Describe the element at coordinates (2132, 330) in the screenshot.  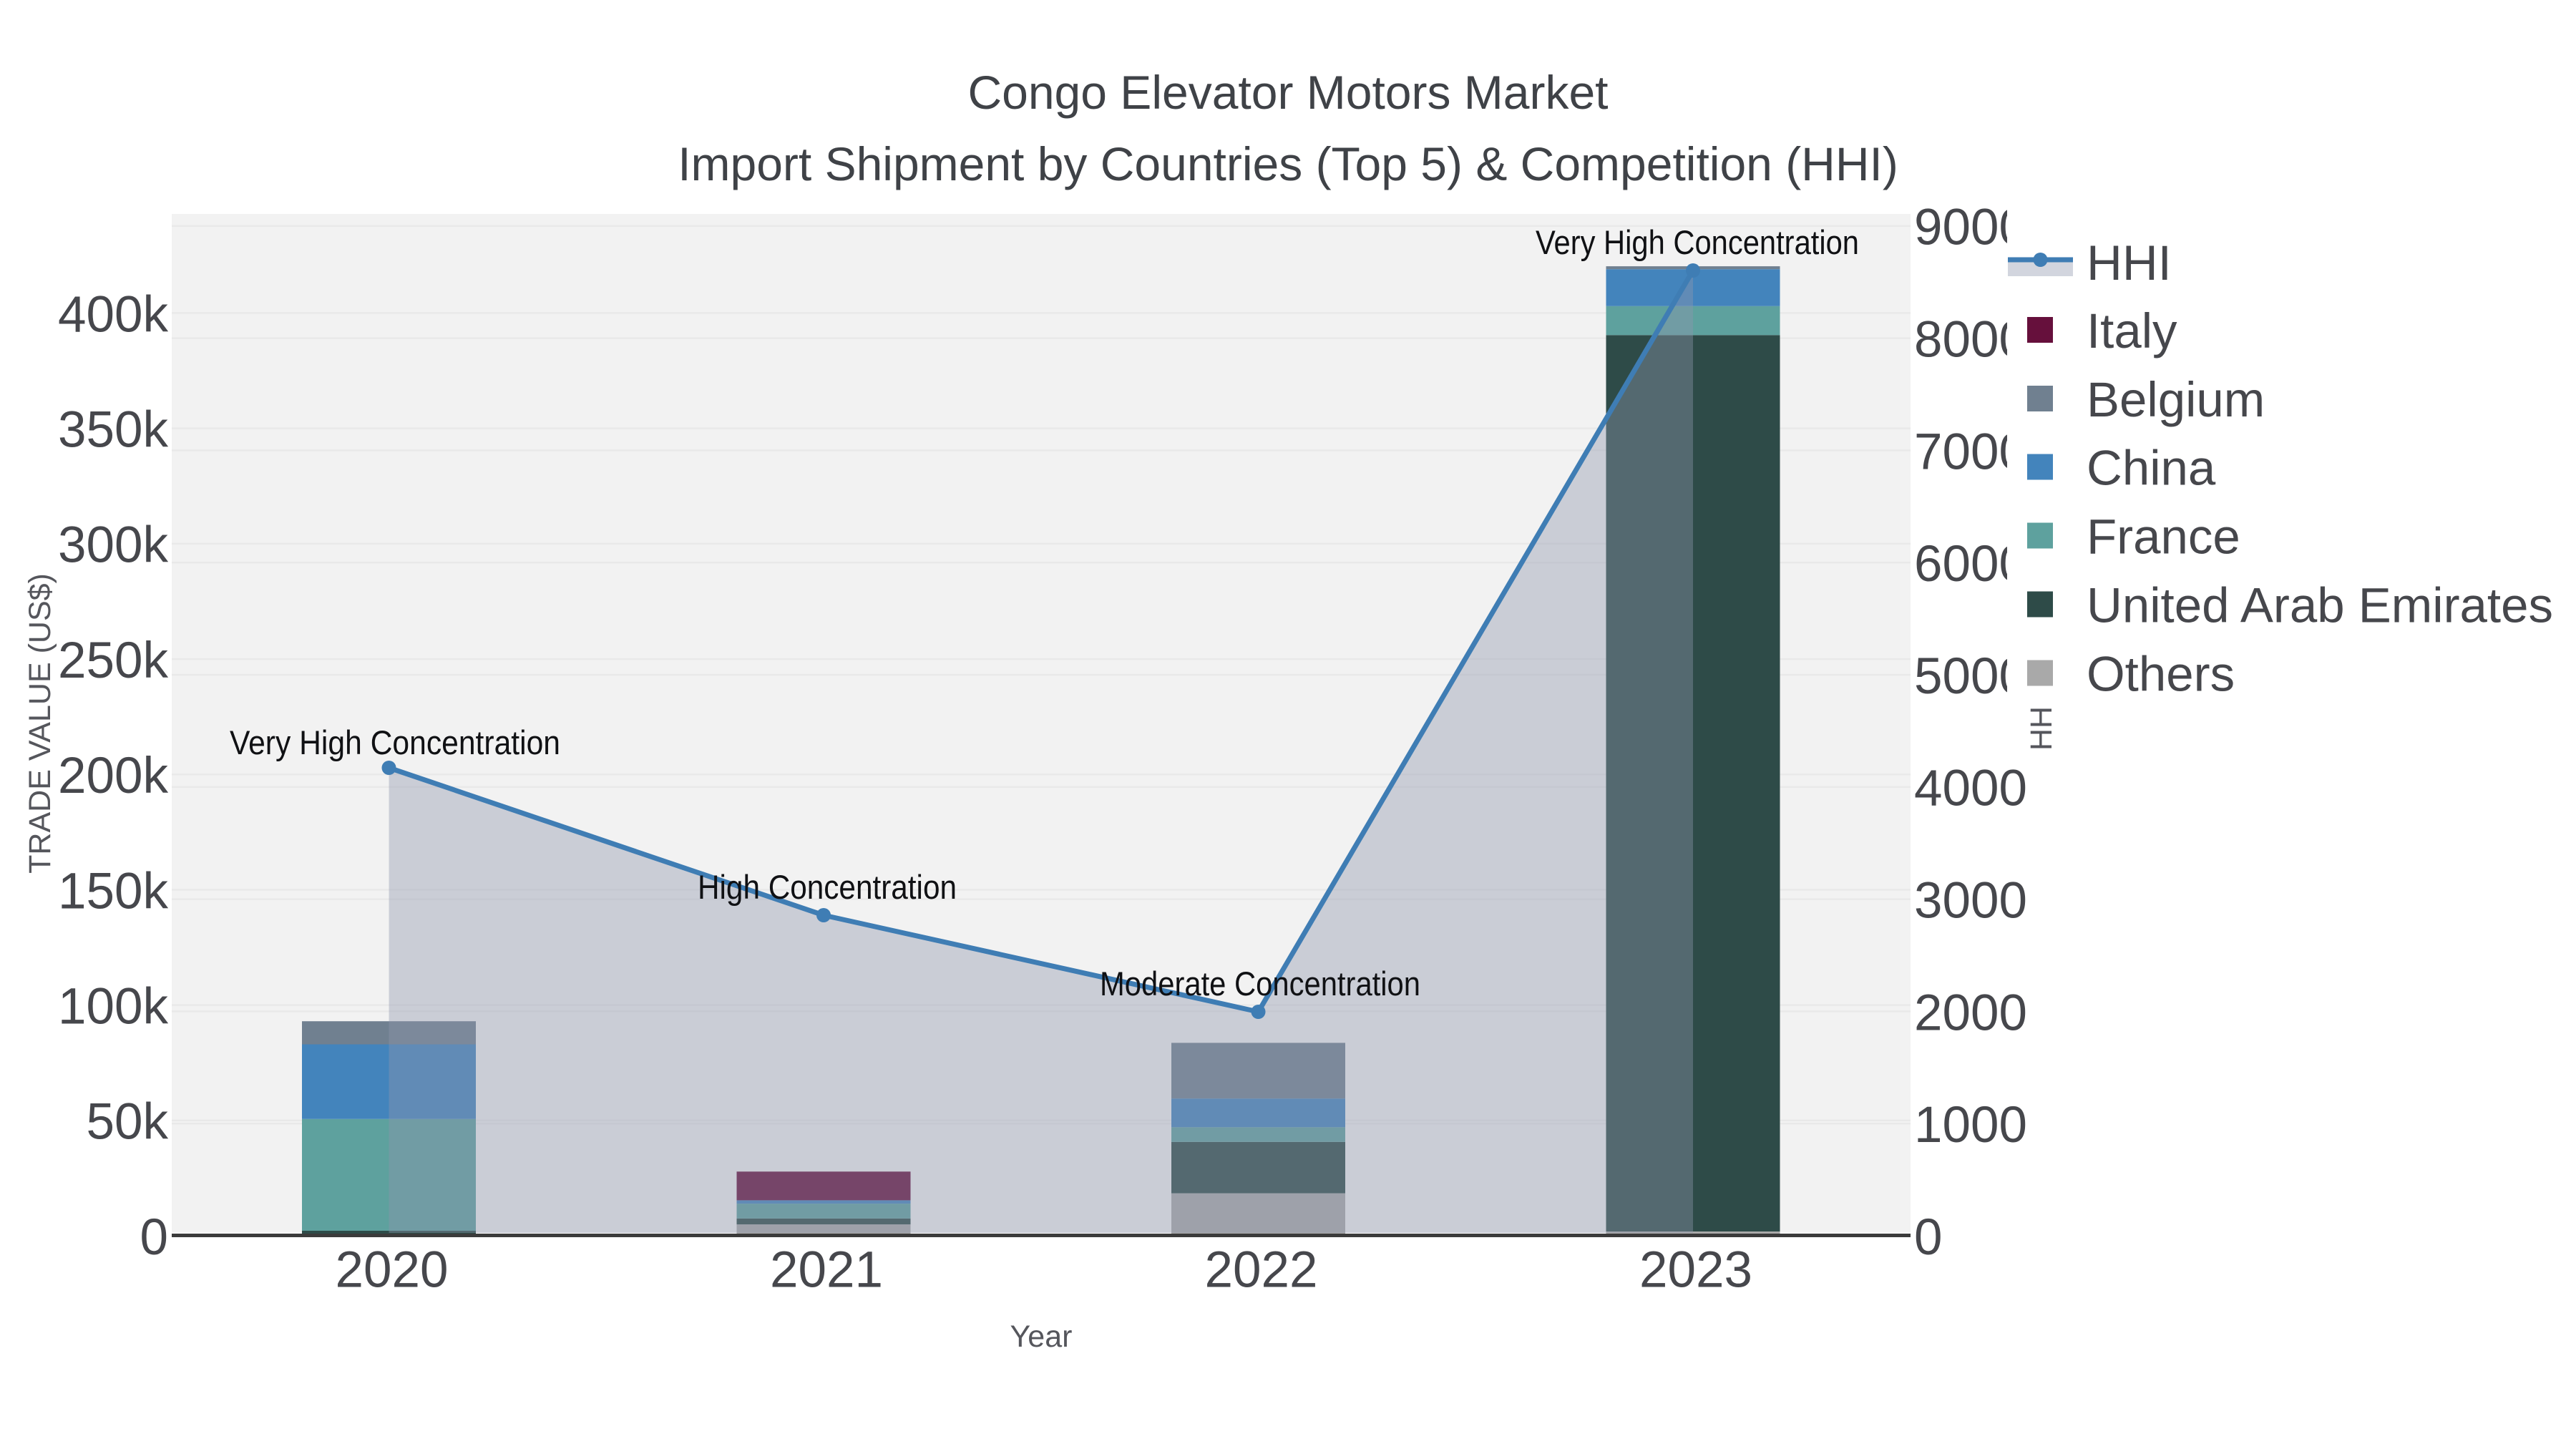
I see `svg-text: Italy` at that location.